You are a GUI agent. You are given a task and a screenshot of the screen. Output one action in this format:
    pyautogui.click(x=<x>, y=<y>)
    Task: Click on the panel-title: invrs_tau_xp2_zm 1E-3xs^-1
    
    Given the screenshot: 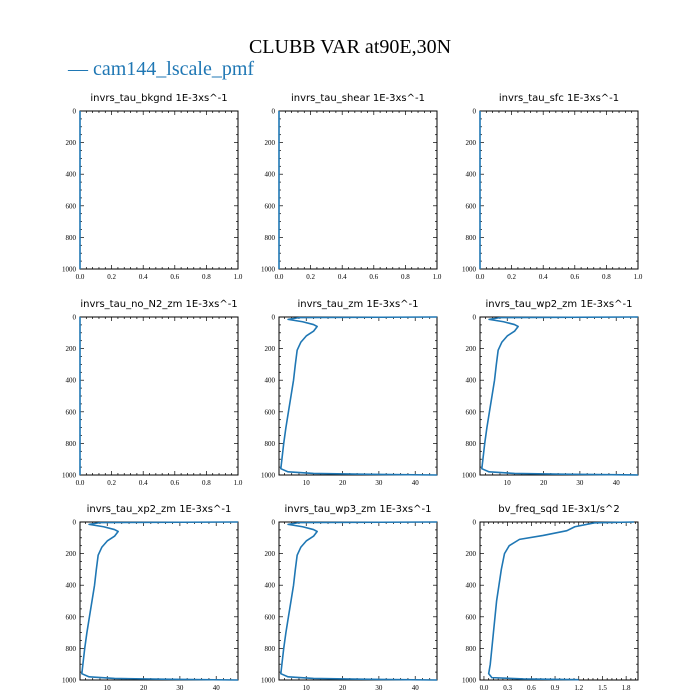 What is the action you would take?
    pyautogui.click(x=159, y=509)
    